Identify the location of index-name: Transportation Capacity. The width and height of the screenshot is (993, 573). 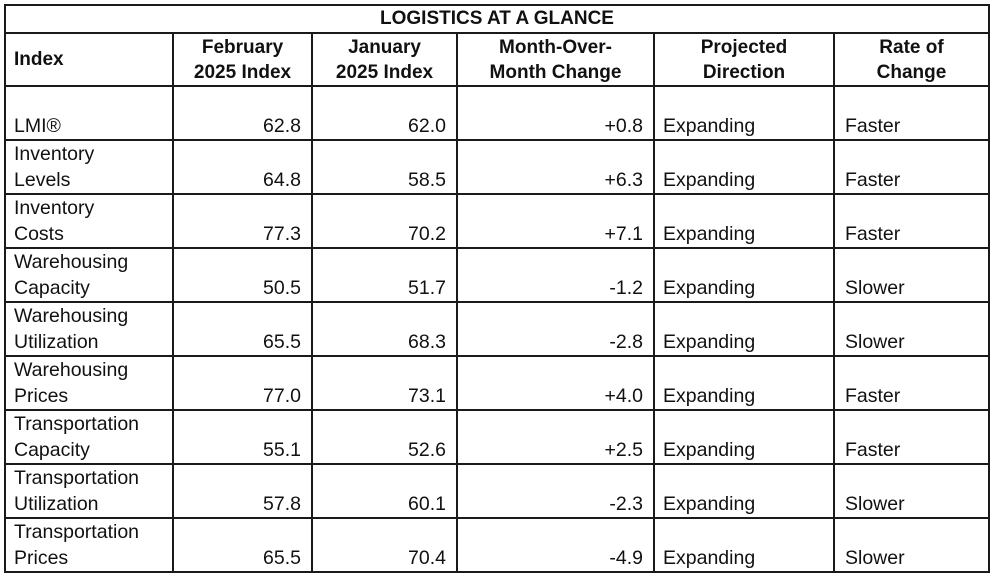
(89, 437).